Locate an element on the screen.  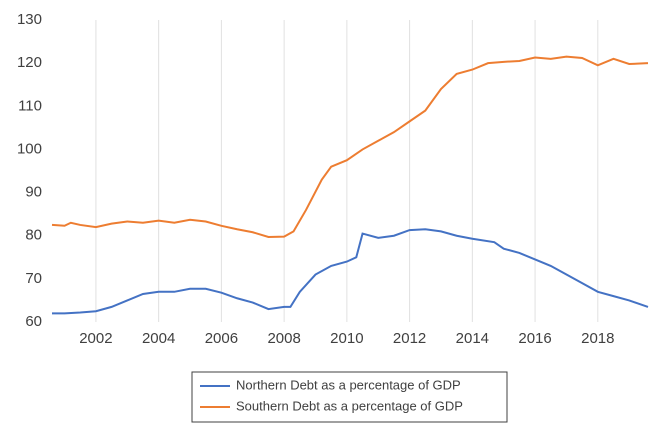
x-tick-label: 2002 is located at coordinates (95, 338).